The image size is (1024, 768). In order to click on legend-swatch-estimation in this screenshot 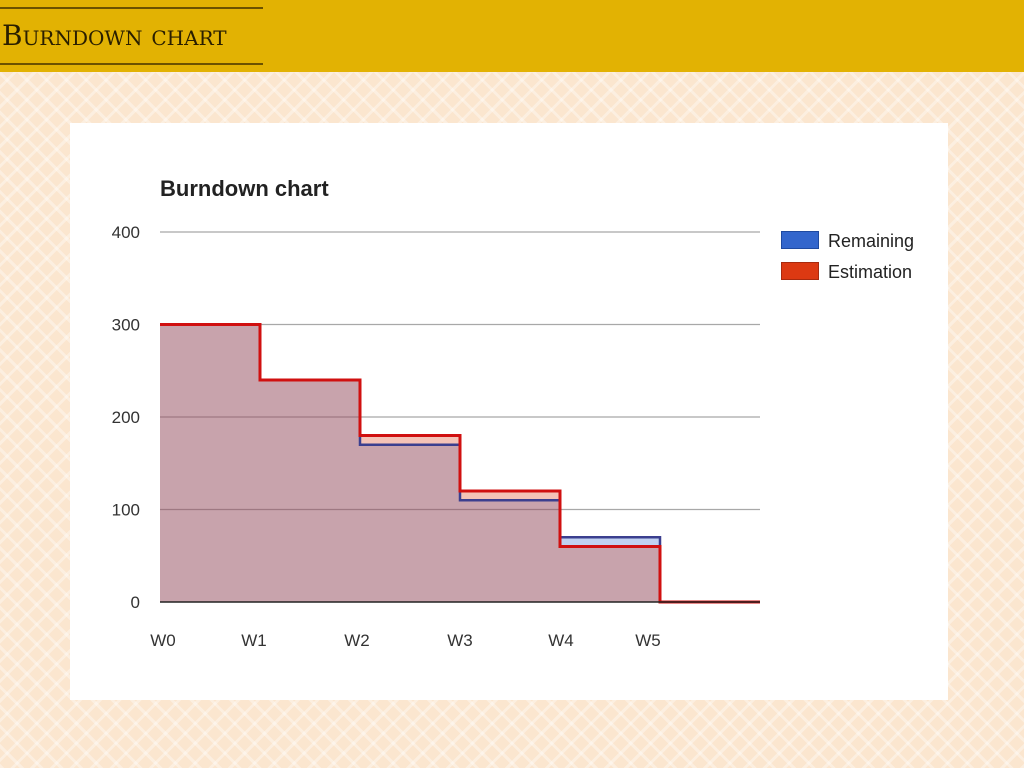, I will do `click(800, 271)`.